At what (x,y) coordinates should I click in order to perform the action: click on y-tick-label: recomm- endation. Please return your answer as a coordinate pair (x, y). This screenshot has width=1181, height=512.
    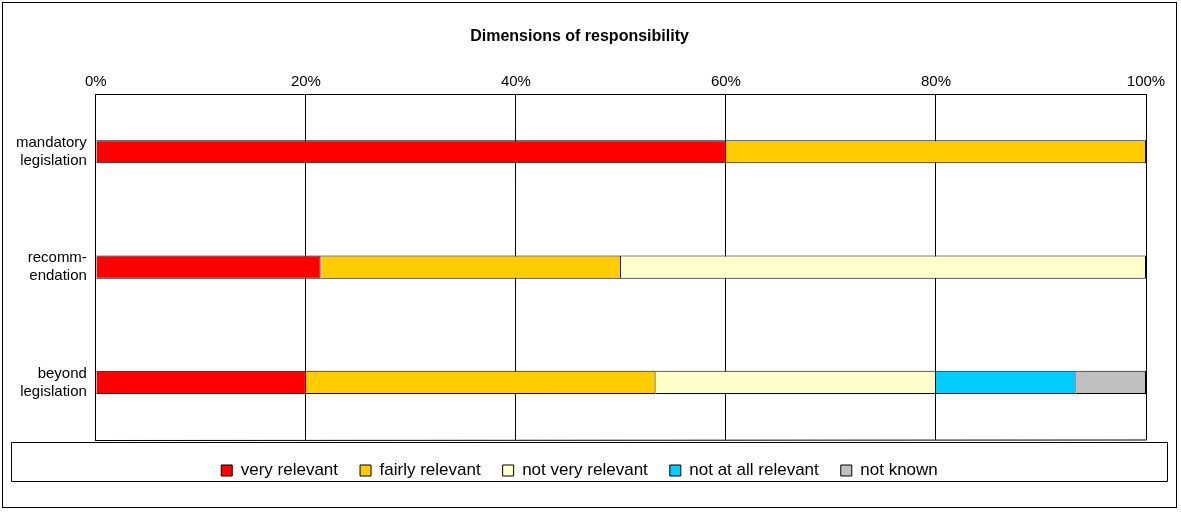
    Looking at the image, I should click on (57, 266).